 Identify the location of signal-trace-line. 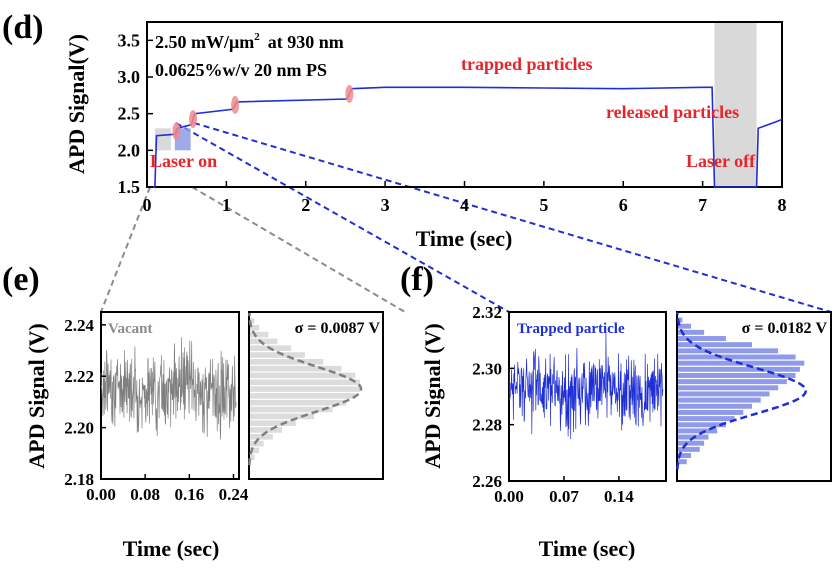
(168, 388).